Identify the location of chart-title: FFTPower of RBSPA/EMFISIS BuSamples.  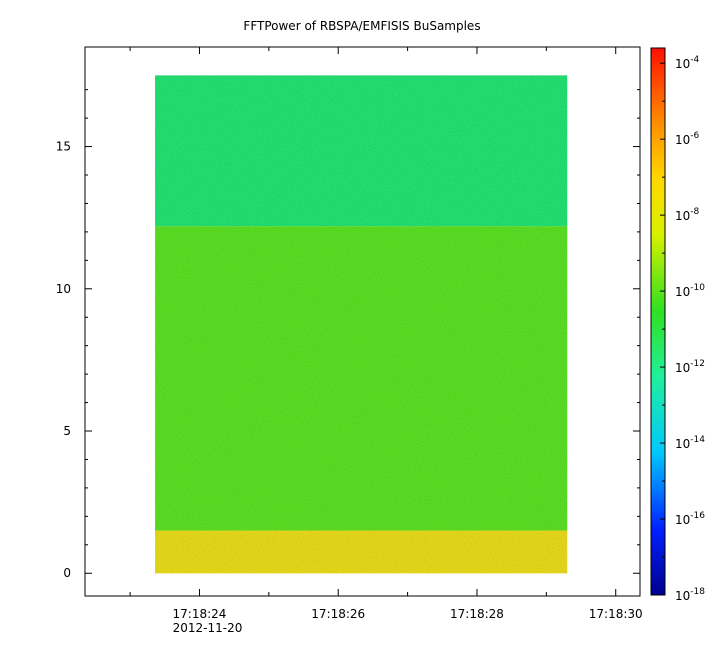
(361, 26).